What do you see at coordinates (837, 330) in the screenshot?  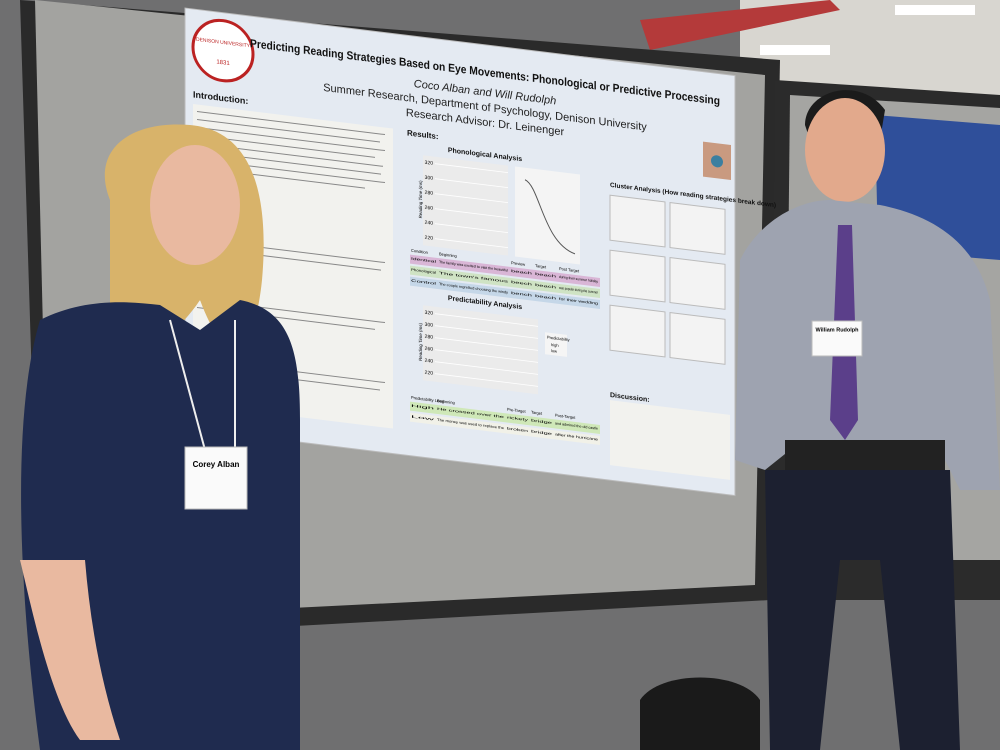 I see `badge-name: William Rudolph` at bounding box center [837, 330].